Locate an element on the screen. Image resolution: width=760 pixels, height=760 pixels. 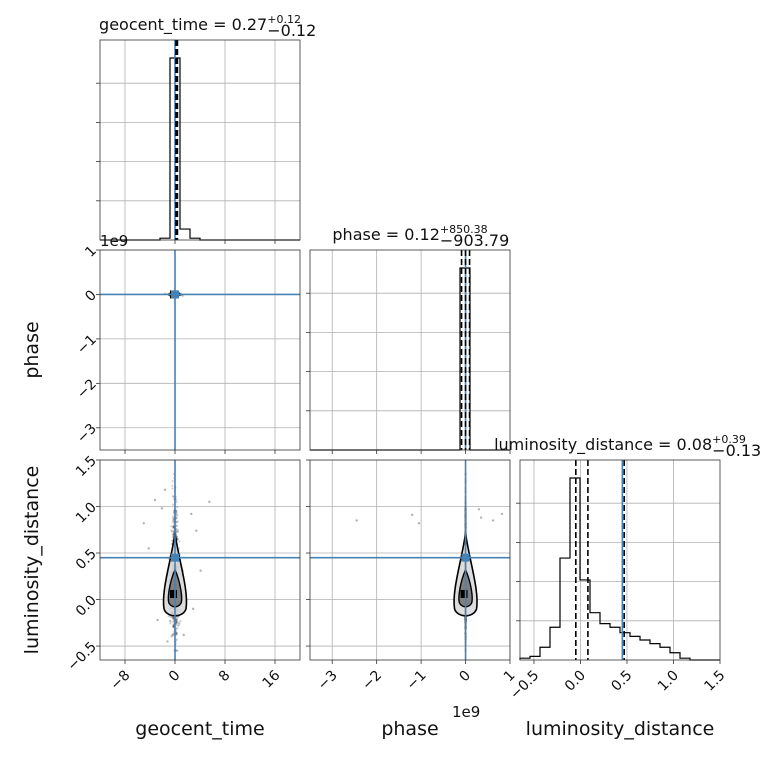
x-axis-label-phase: phase is located at coordinates (409, 729).